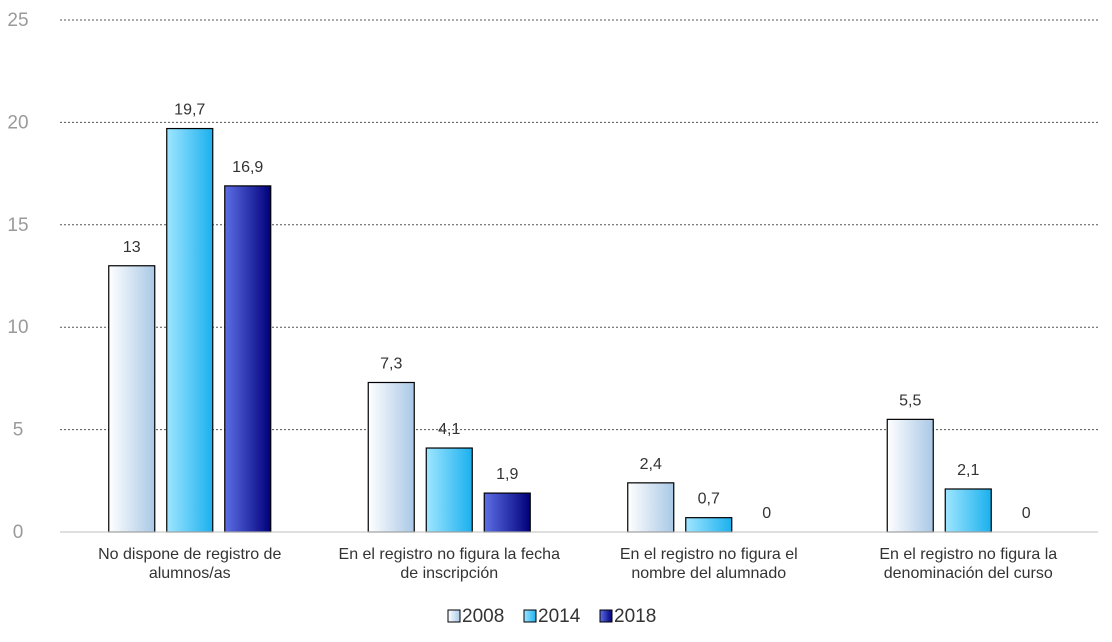  Describe the element at coordinates (910, 400) in the screenshot. I see `data-label: 5,5` at that location.